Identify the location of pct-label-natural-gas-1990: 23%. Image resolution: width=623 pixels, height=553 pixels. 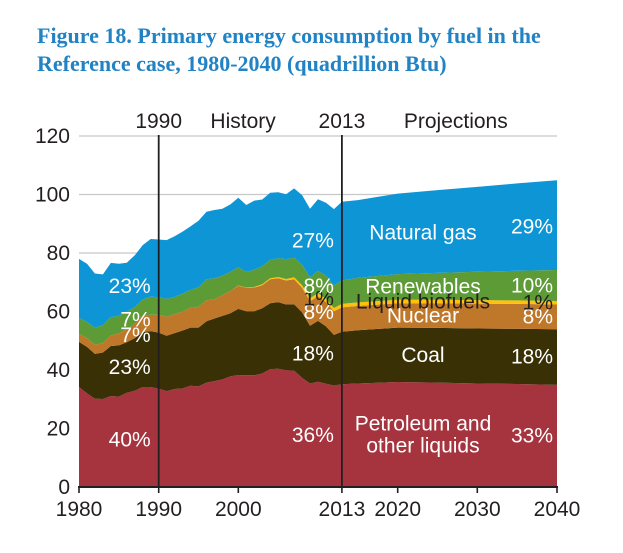
(130, 286).